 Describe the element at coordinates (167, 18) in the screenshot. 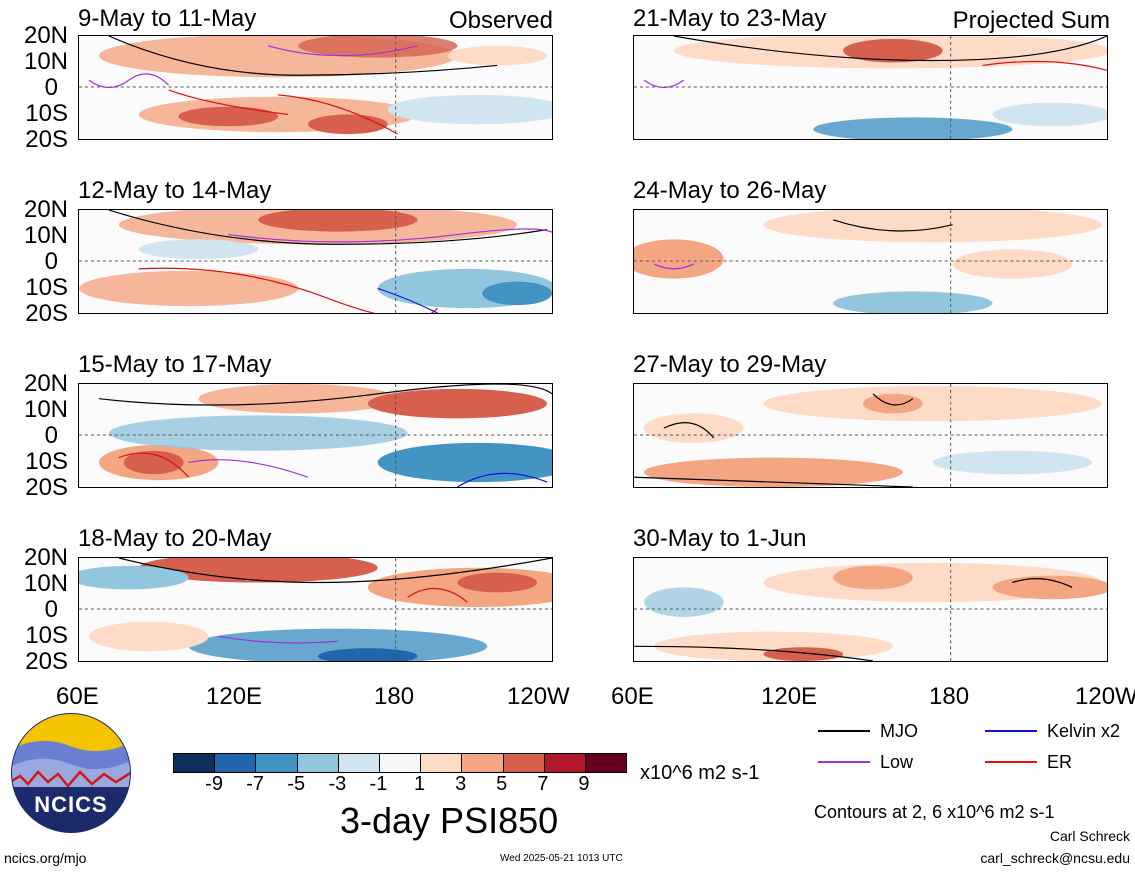

I see `panel-title-left-1: 9-May to 11-May` at that location.